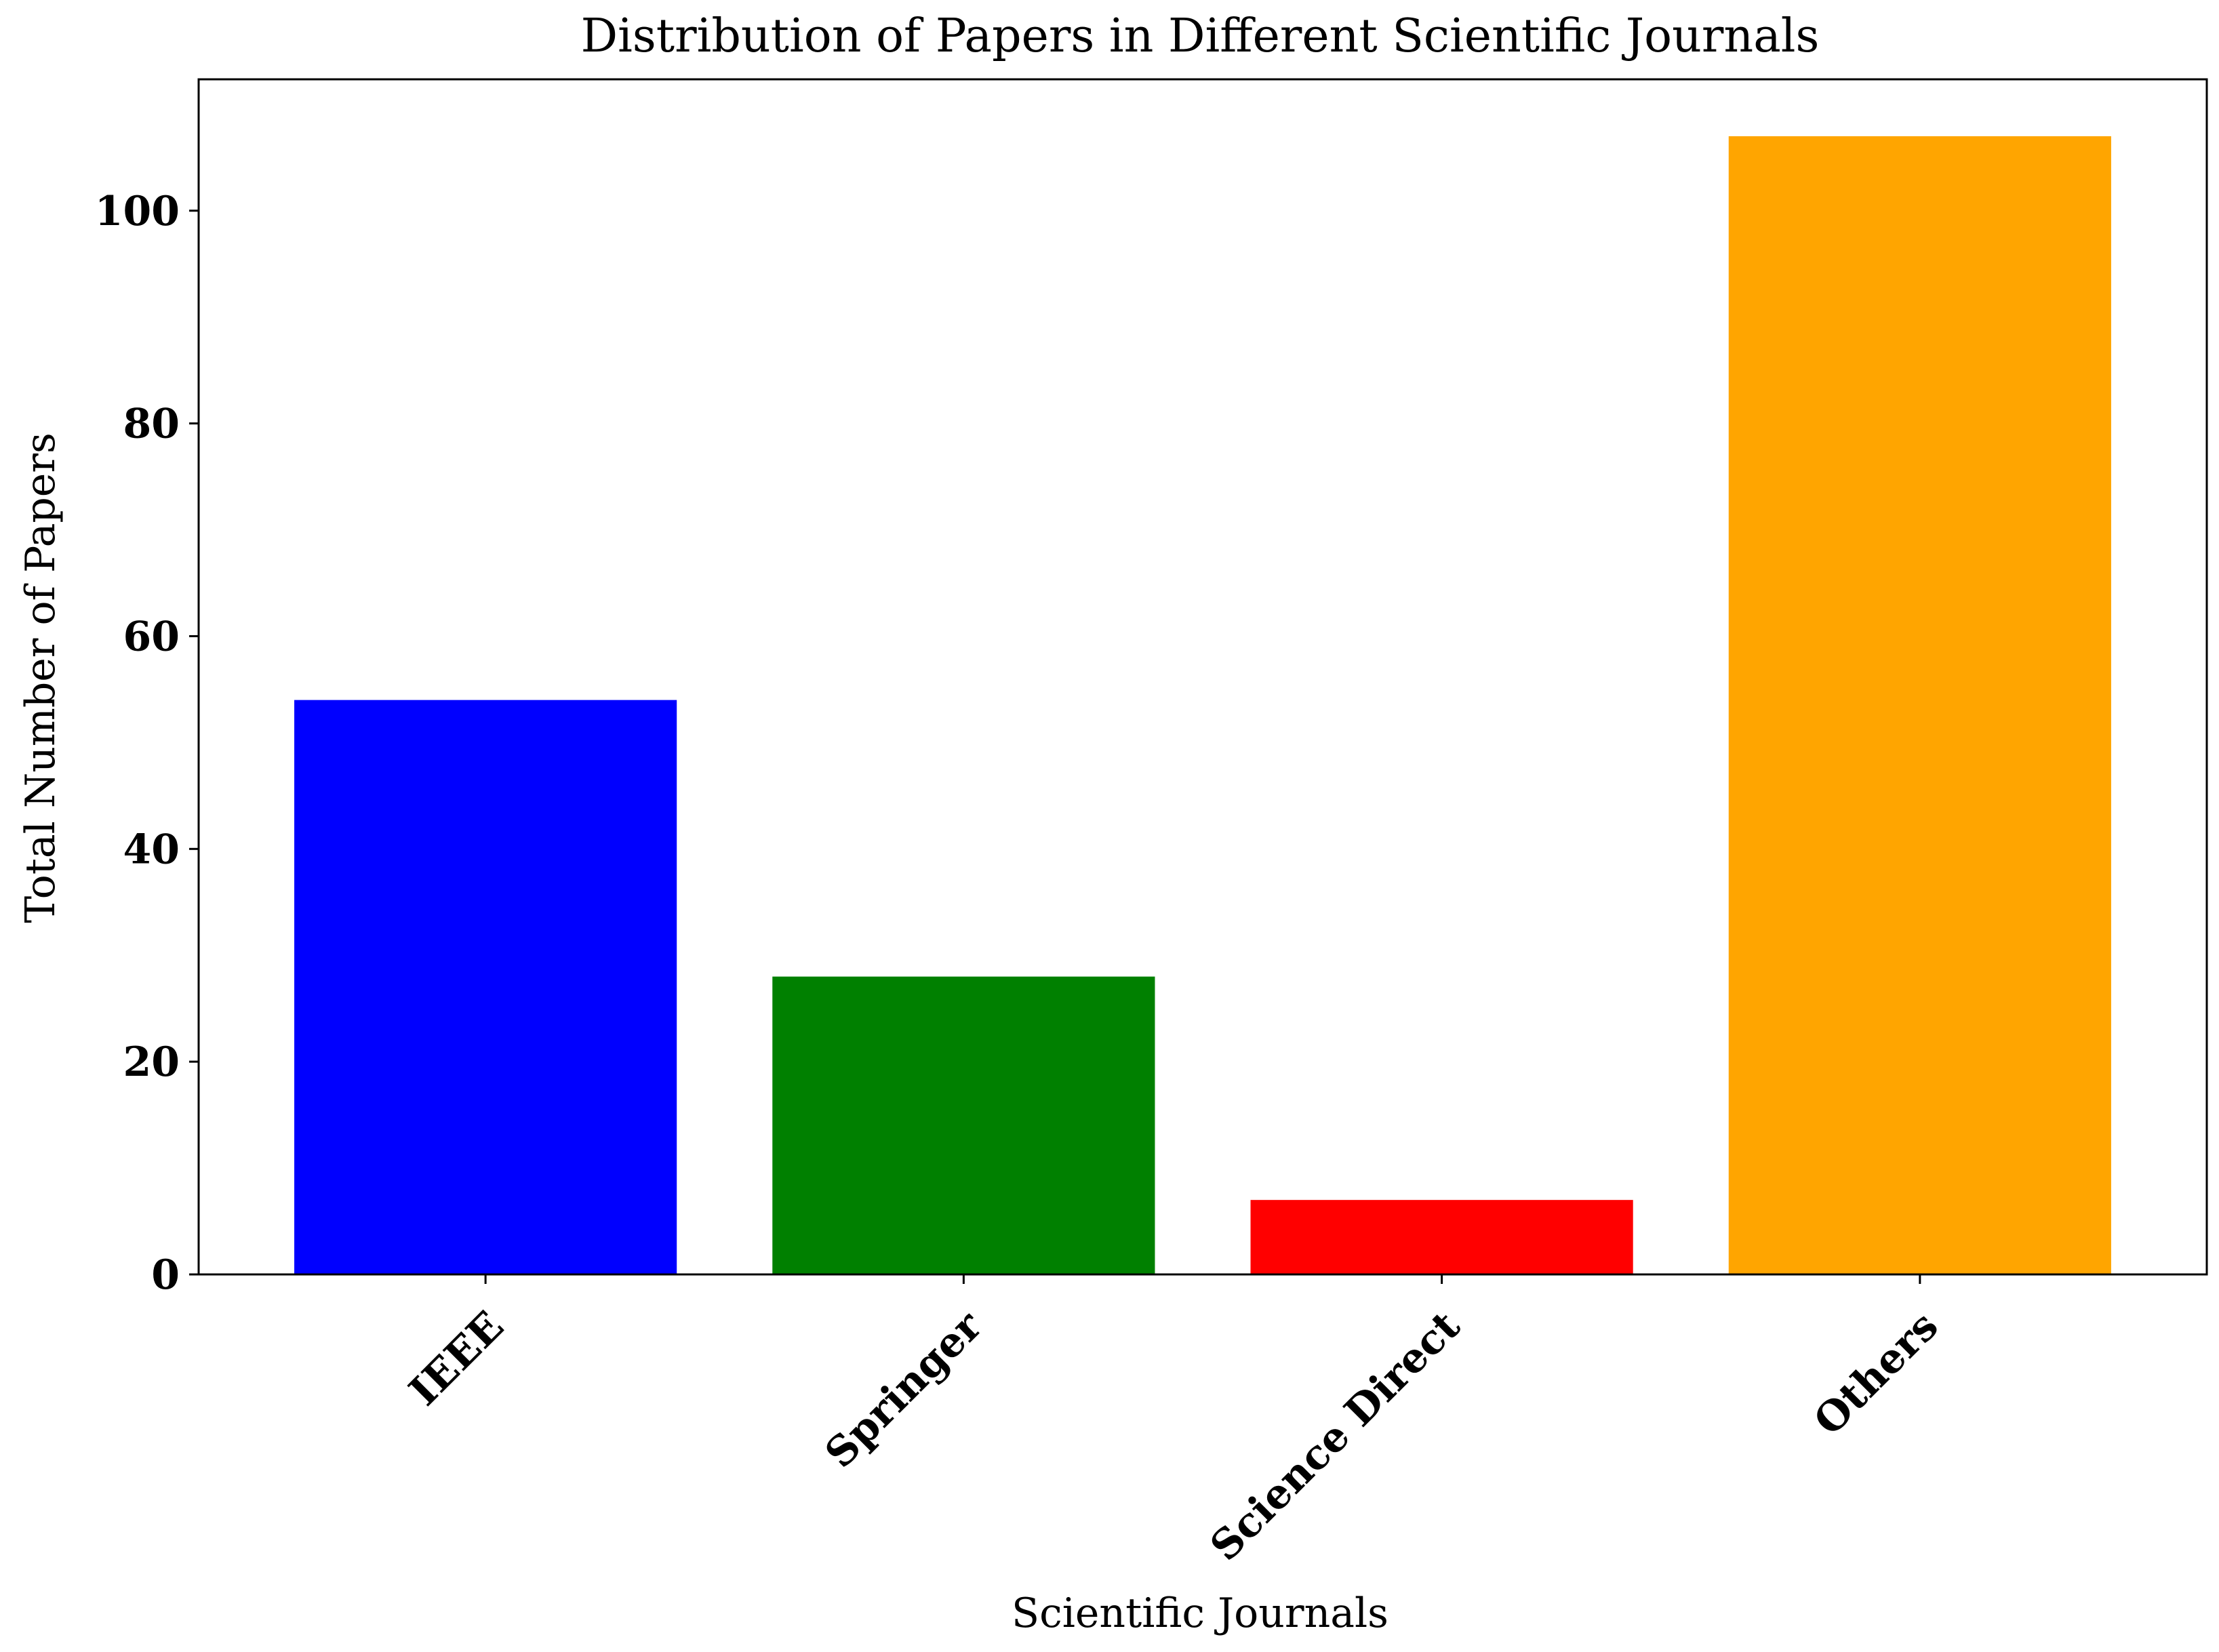  Describe the element at coordinates (486, 987) in the screenshot. I see `bar-ieee` at that location.